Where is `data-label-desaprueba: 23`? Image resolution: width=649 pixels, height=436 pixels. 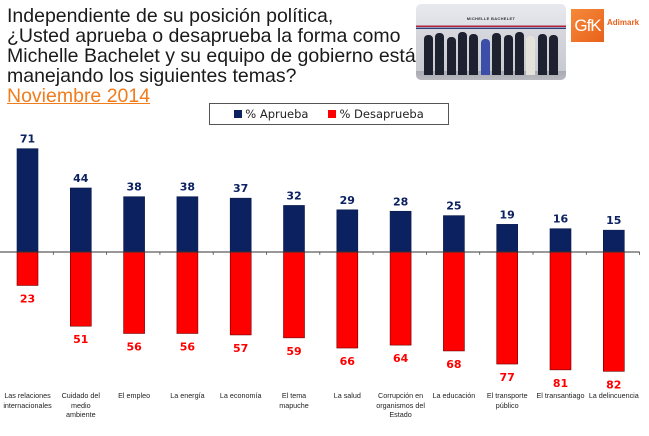
data-label-desaprueba: 23 is located at coordinates (27, 298).